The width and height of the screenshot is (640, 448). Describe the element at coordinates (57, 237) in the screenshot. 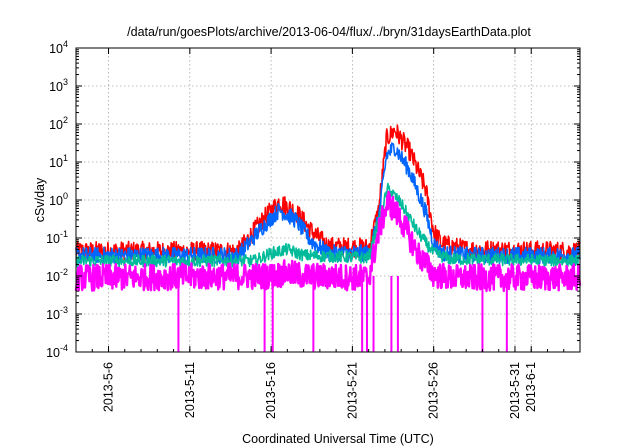

I see `y-tick-label: 10⁻¹` at that location.